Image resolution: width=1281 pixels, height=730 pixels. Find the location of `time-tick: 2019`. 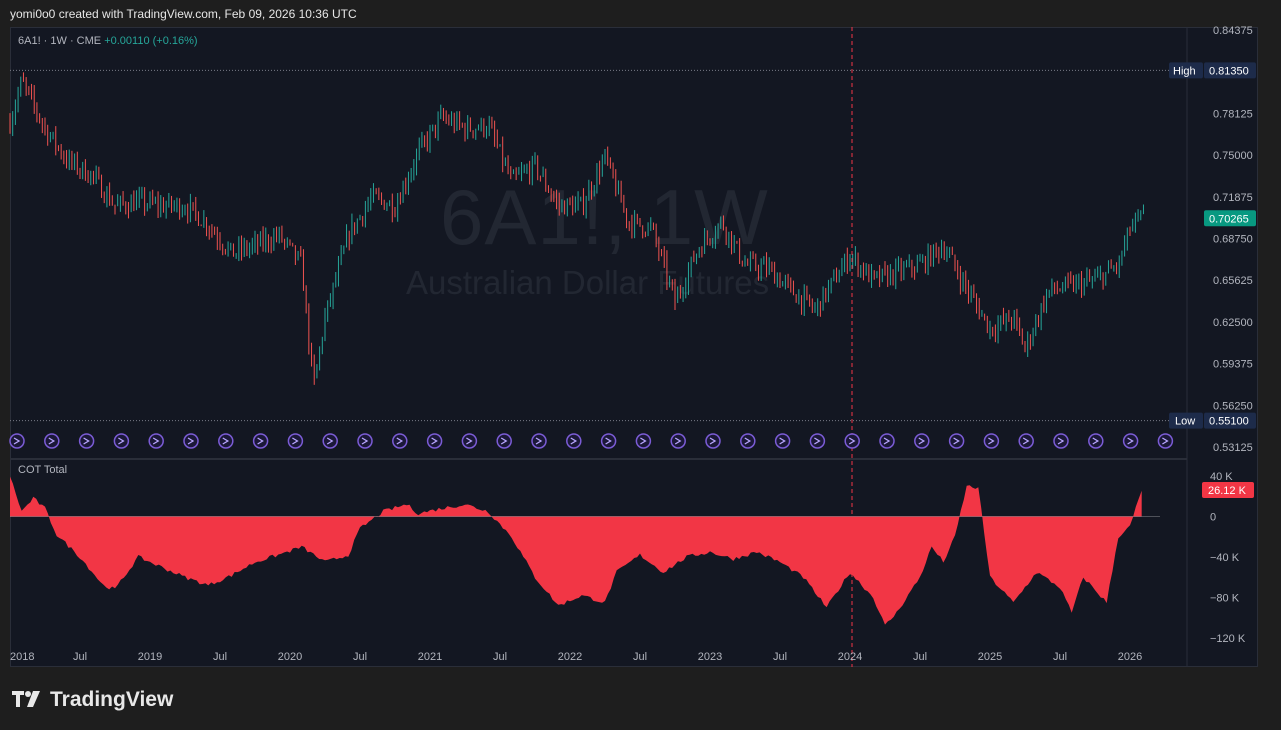

time-tick: 2019 is located at coordinates (150, 657).